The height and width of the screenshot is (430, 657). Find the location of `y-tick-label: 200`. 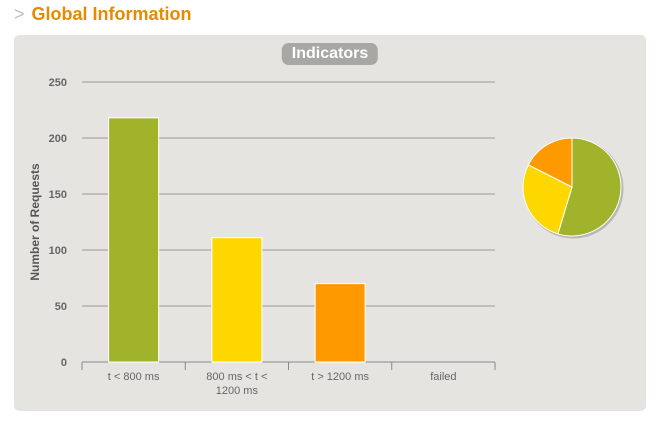

y-tick-label: 200 is located at coordinates (58, 139).